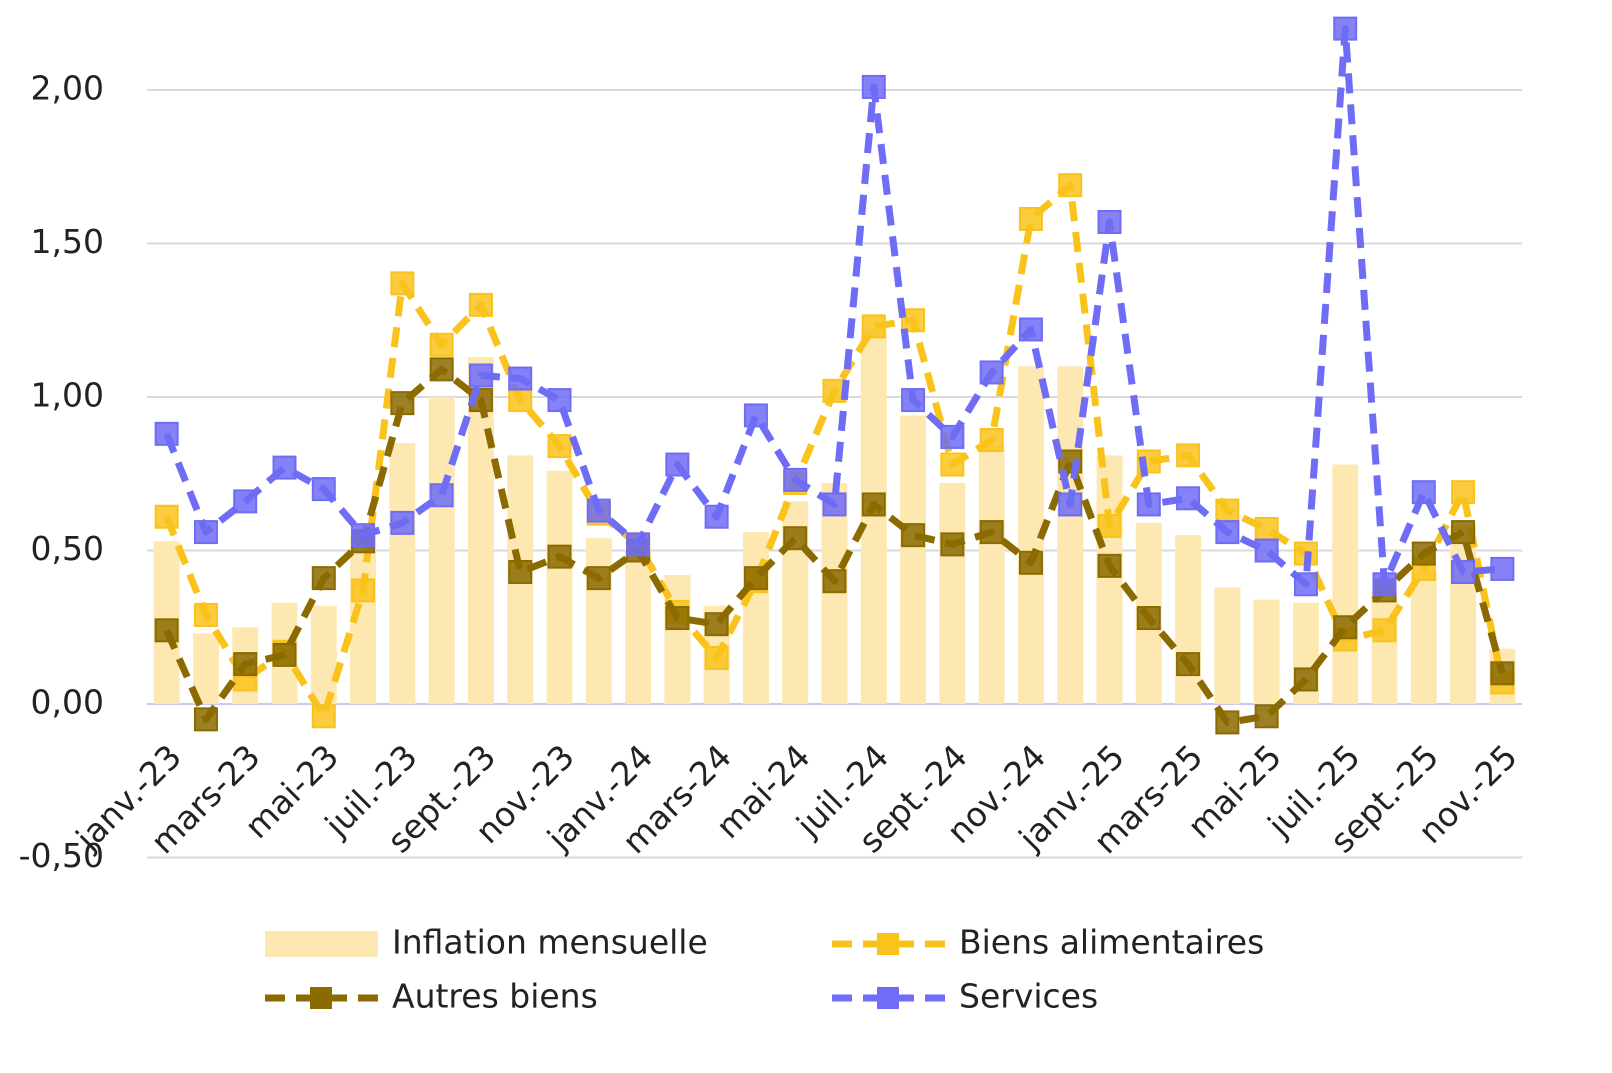 This screenshot has width=1612, height=1073. Describe the element at coordinates (1111, 942) in the screenshot. I see `legend-label: Biens alimentaires` at that location.